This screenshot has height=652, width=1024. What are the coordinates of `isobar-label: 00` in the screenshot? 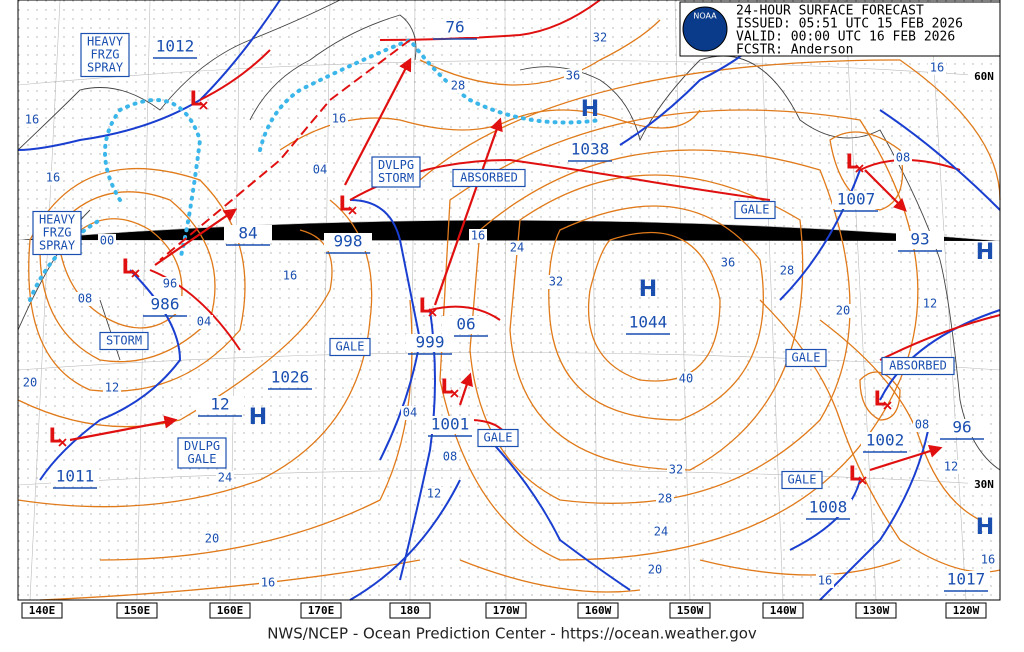 It's located at (107, 241).